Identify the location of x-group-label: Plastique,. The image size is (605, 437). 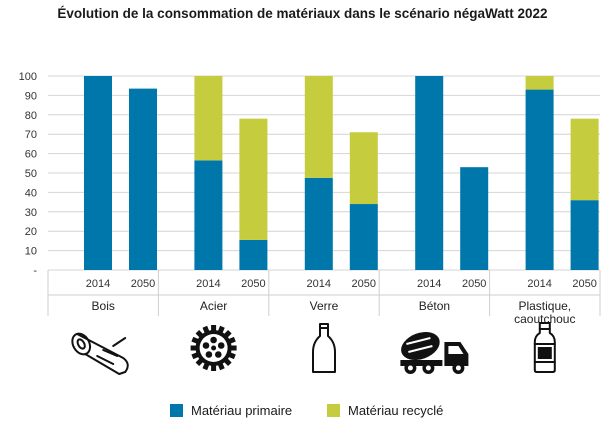
(544, 306).